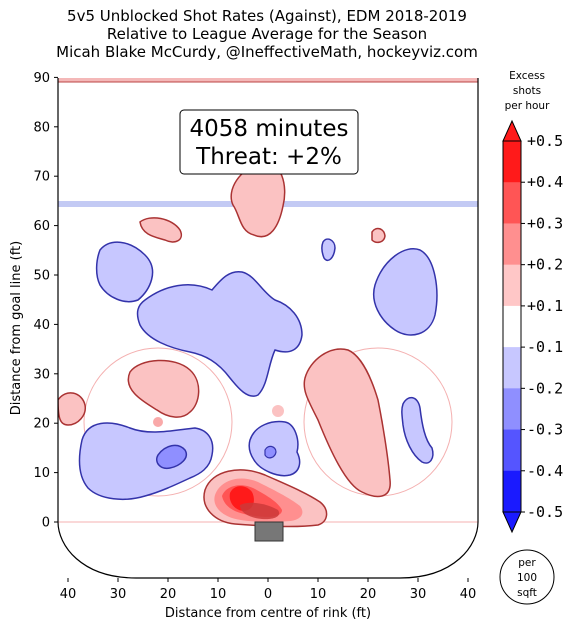  I want to click on annotation-threat: Threat: +2%, so click(268, 157).